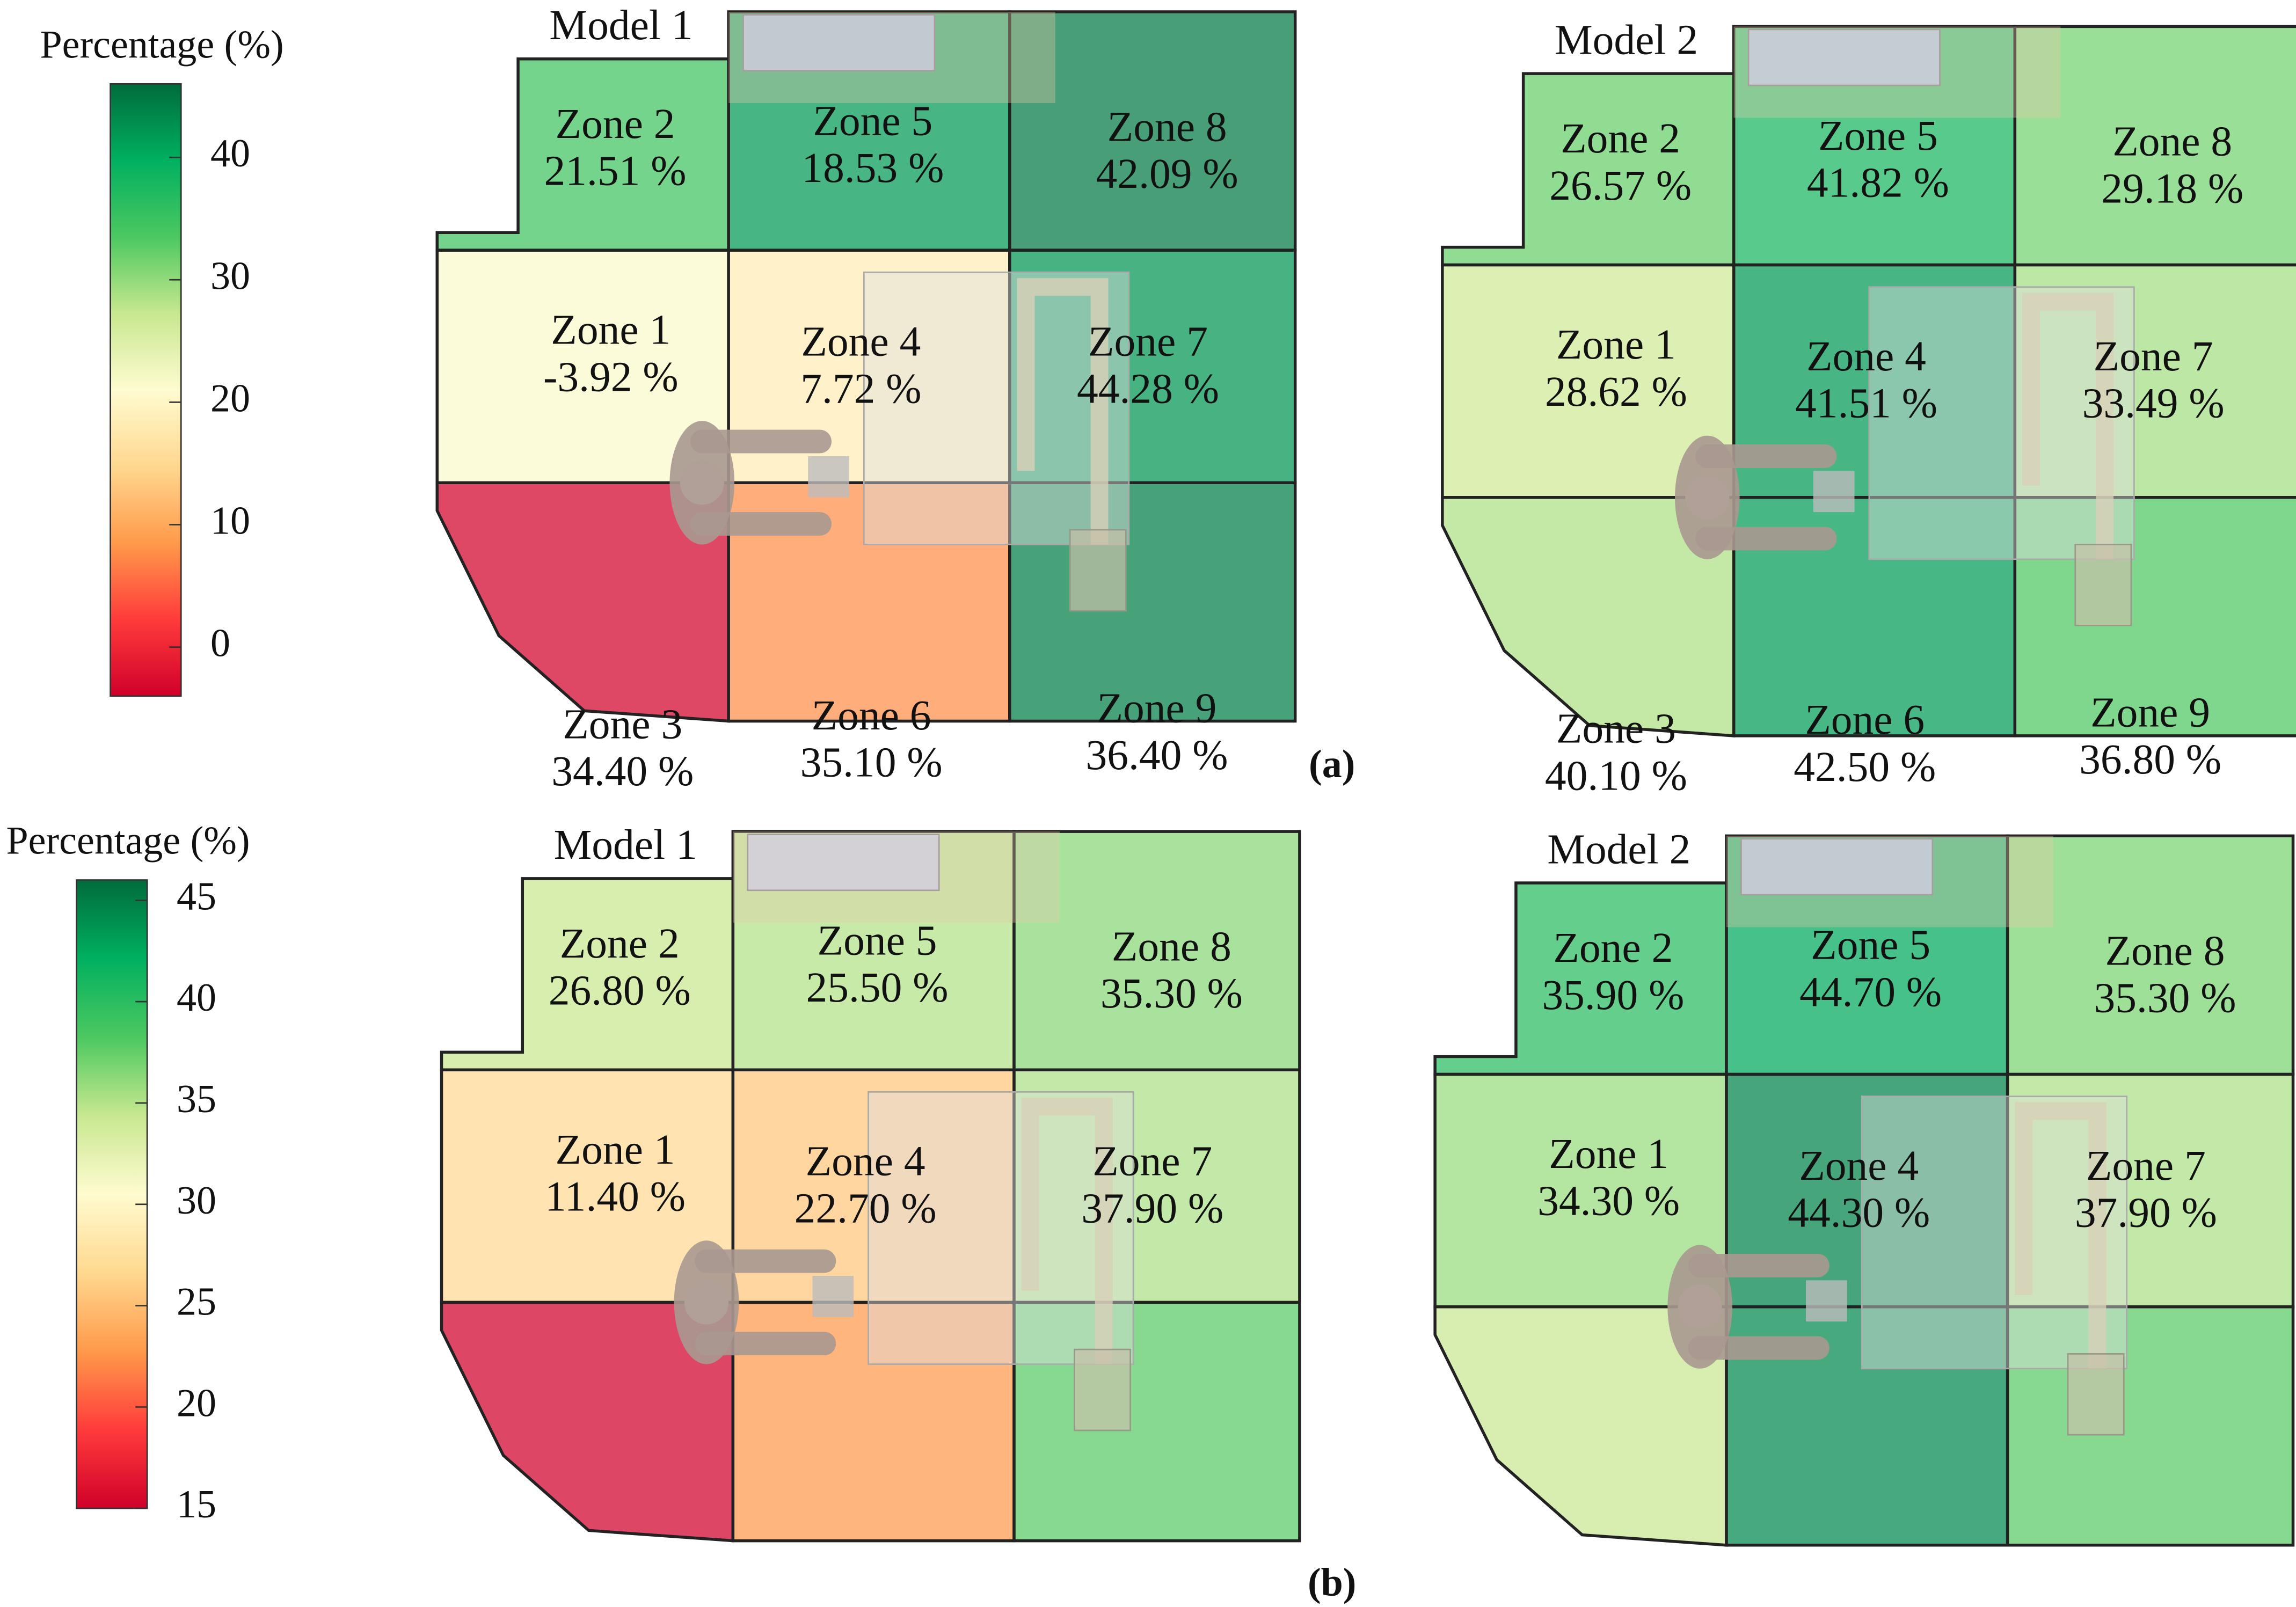 Image resolution: width=2296 pixels, height=1607 pixels. What do you see at coordinates (877, 987) in the screenshot?
I see `zone-value: 25.50 %` at bounding box center [877, 987].